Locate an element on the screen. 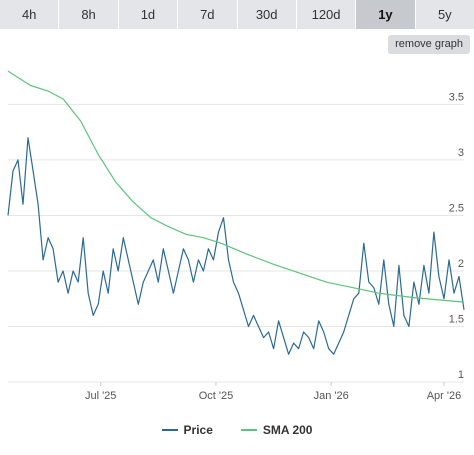 This screenshot has width=474, height=455. range-tab-5y: 5y is located at coordinates (444, 14).